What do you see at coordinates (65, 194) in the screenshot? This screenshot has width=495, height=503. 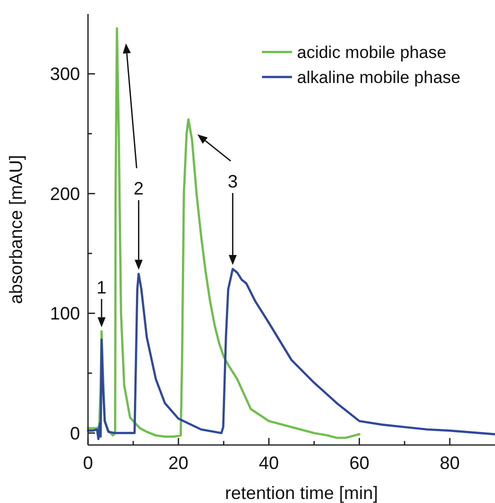 I see `y-tick-label: 200` at bounding box center [65, 194].